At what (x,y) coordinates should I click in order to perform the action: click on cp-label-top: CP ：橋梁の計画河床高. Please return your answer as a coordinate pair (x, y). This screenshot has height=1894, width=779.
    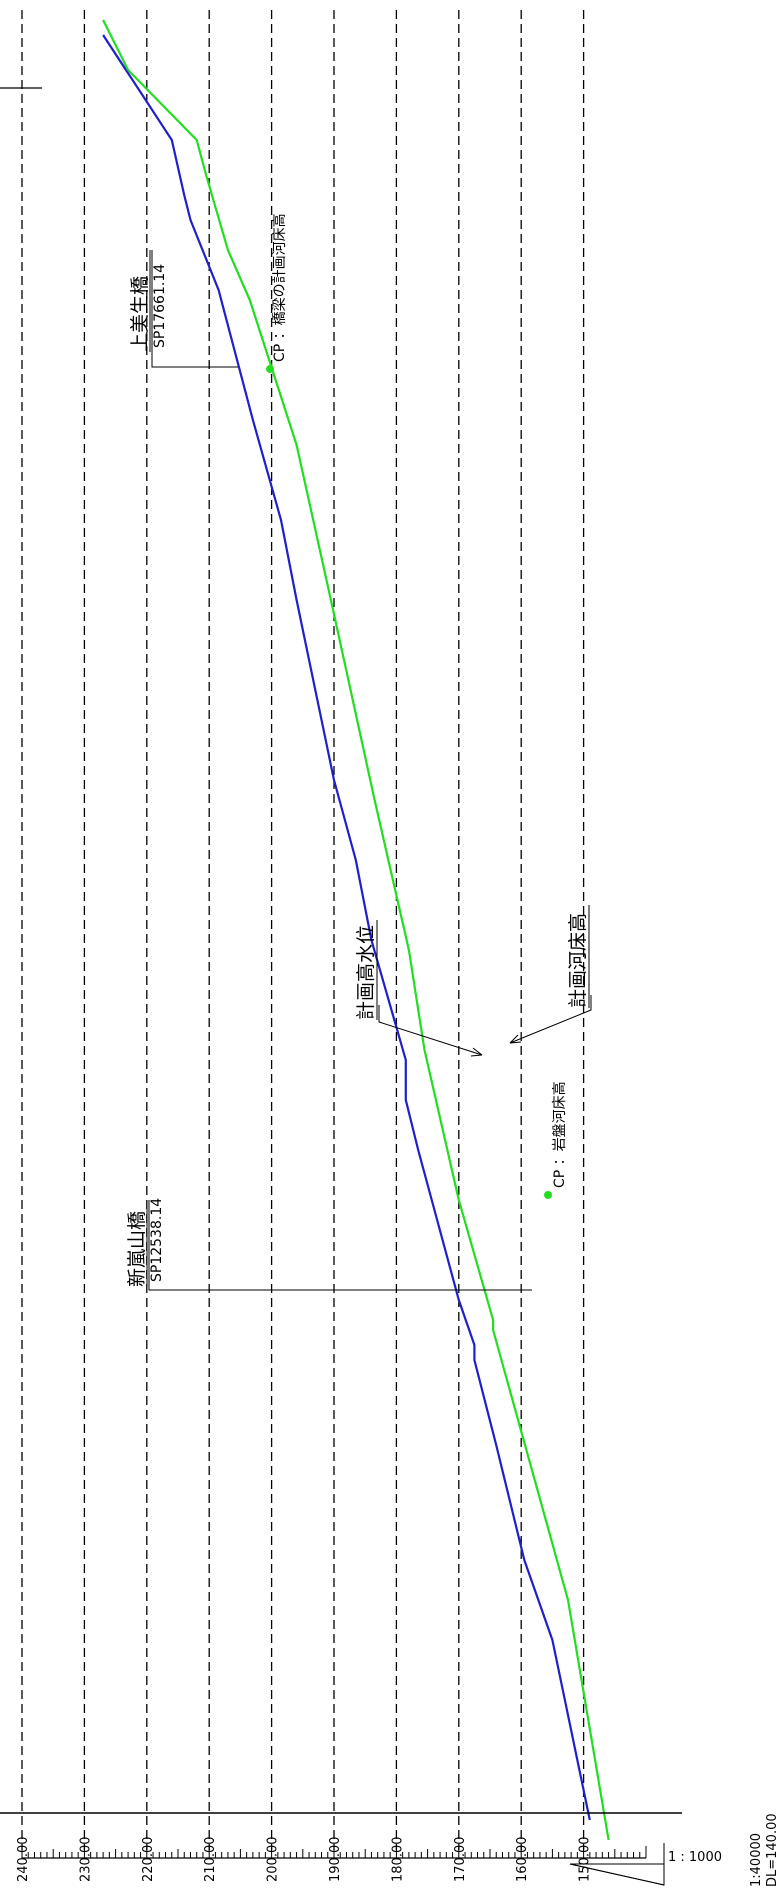
    Looking at the image, I should click on (279, 287).